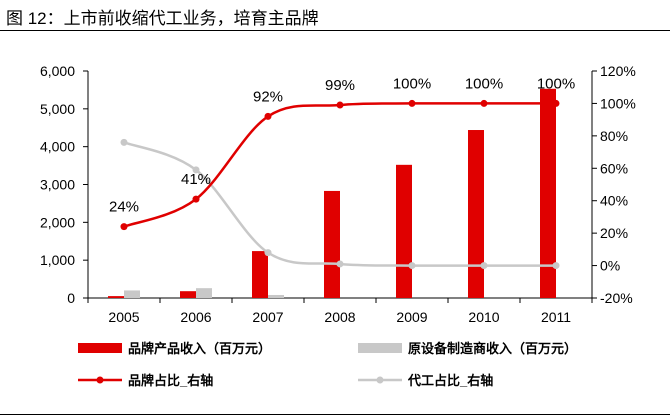 Image resolution: width=670 pixels, height=420 pixels. Describe the element at coordinates (614, 233) in the screenshot. I see `right-axis-tick-label: 20%` at that location.